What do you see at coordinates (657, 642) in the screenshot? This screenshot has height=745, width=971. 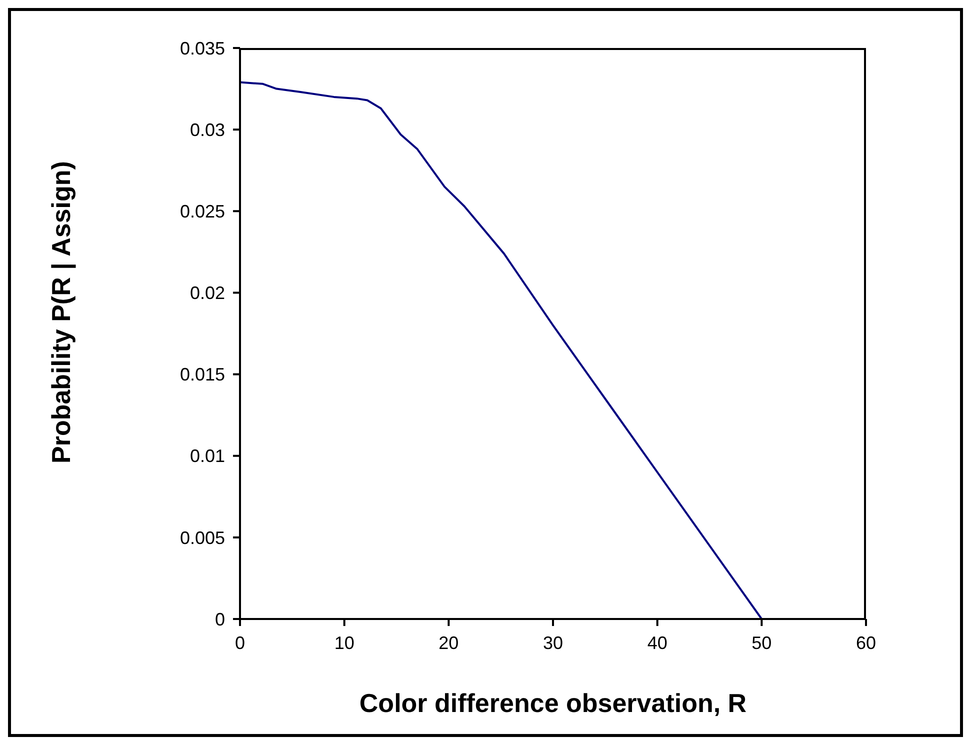 I see `x-tick-label: 40` at bounding box center [657, 642].